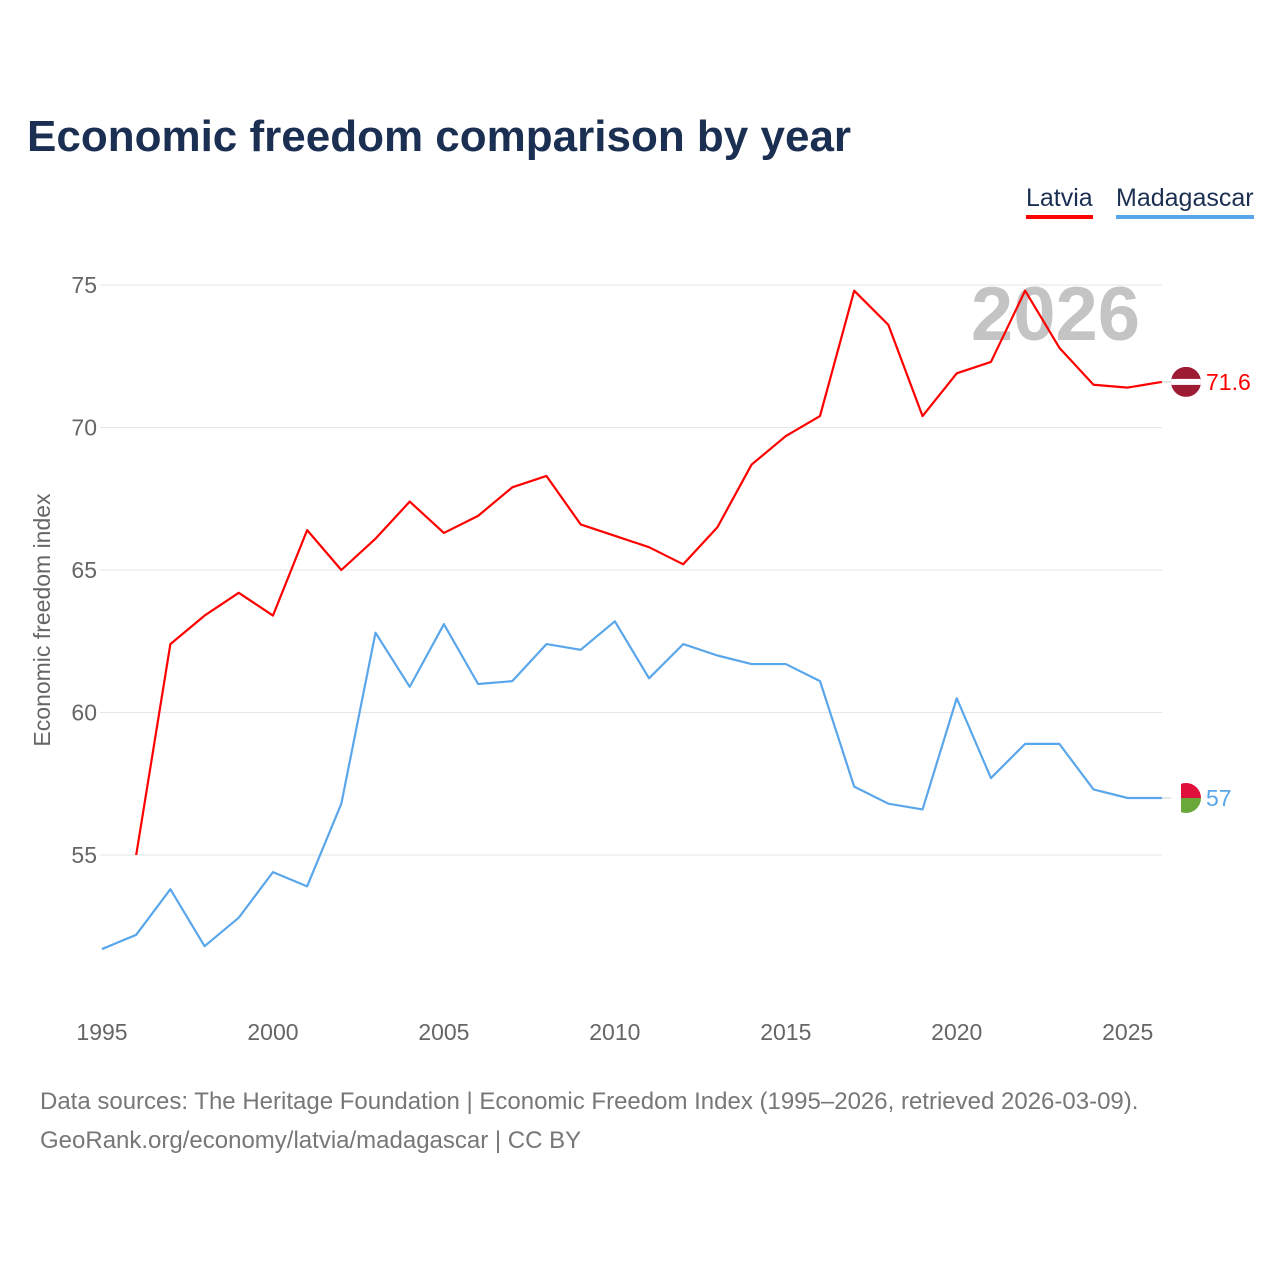 The width and height of the screenshot is (1280, 1280). Describe the element at coordinates (84, 428) in the screenshot. I see `y-tick-label: 70` at that location.